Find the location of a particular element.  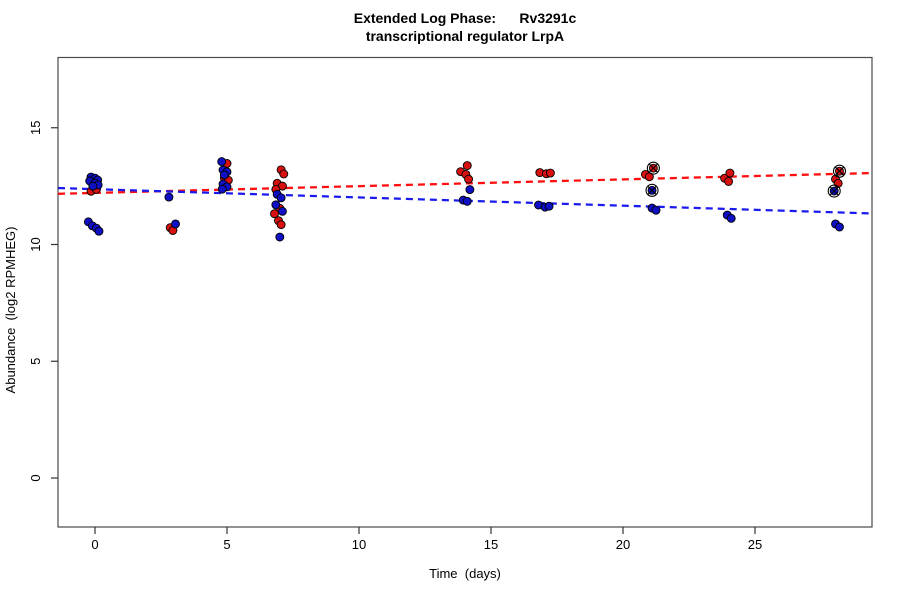

x-axis-title: Time (days) is located at coordinates (465, 573).